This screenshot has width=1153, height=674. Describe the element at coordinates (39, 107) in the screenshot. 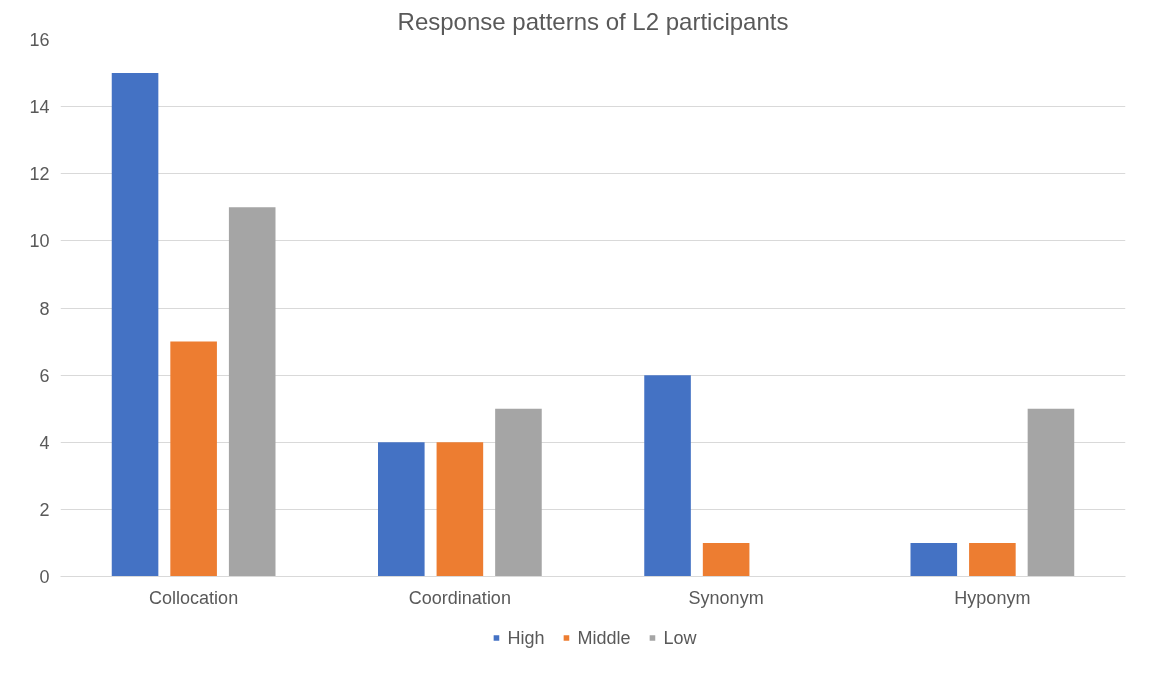

I see `y-tick-label: 14` at that location.